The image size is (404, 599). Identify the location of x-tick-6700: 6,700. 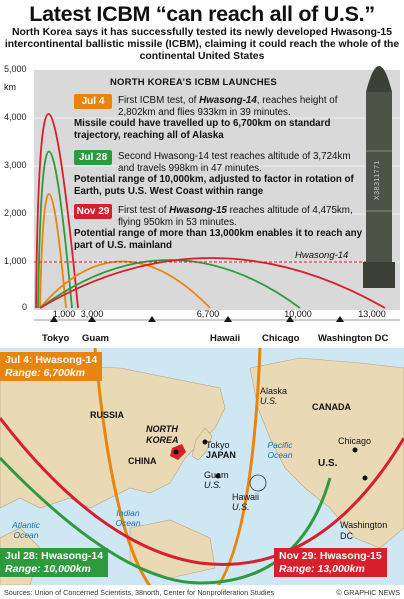
(208, 314).